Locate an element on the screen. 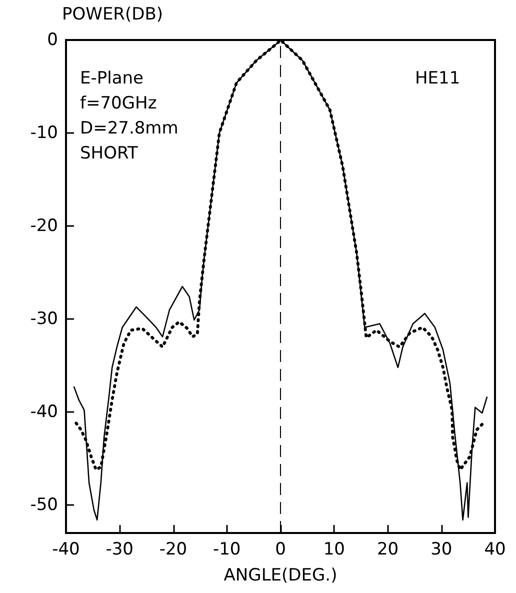  x-tick-label: 0 is located at coordinates (280, 550).